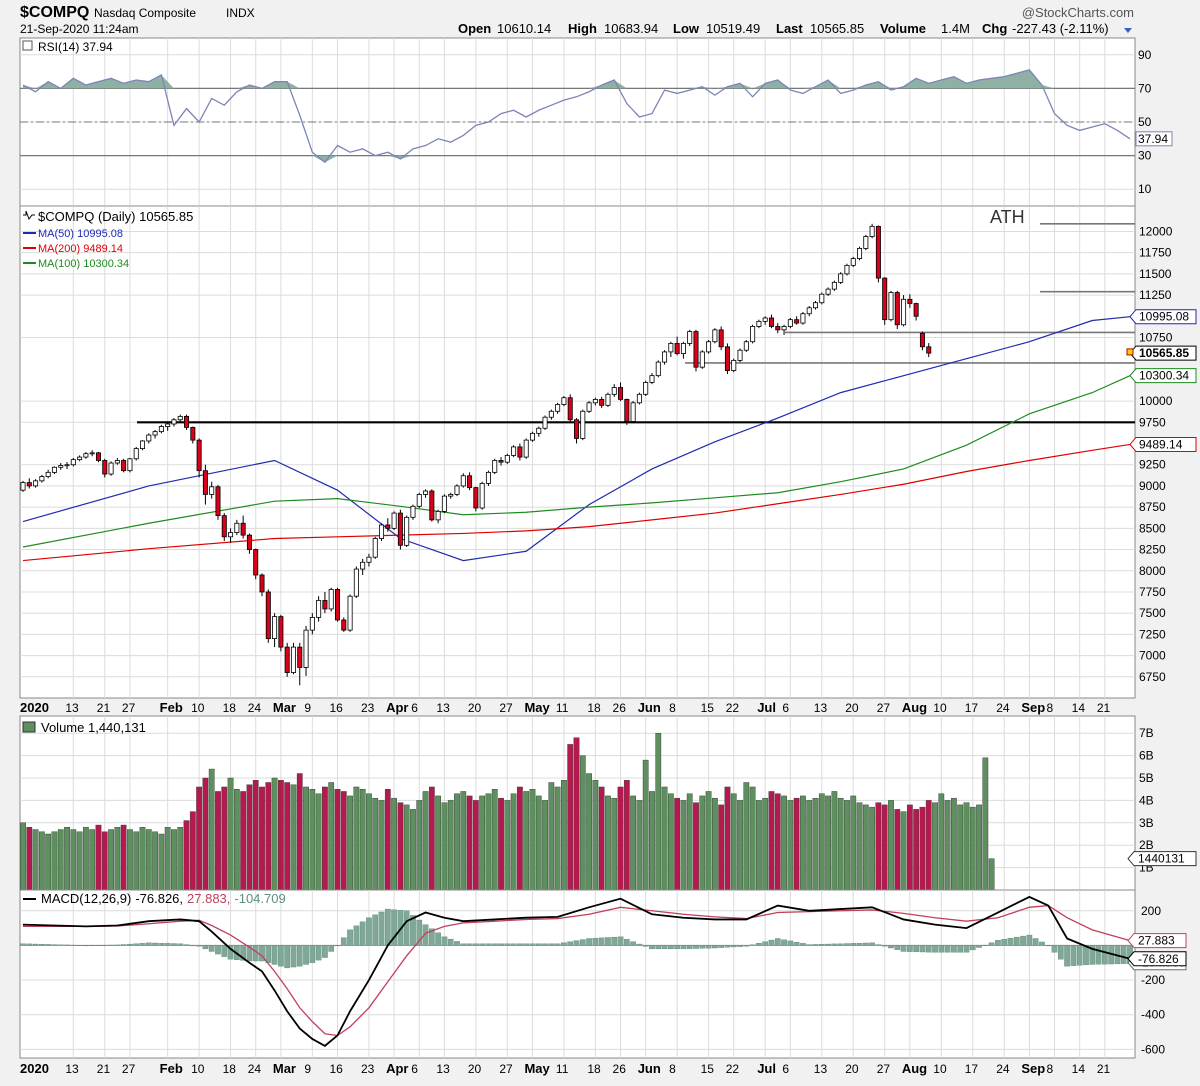  Describe the element at coordinates (1152, 422) in the screenshot. I see `price-ytick-9750: 9750` at that location.